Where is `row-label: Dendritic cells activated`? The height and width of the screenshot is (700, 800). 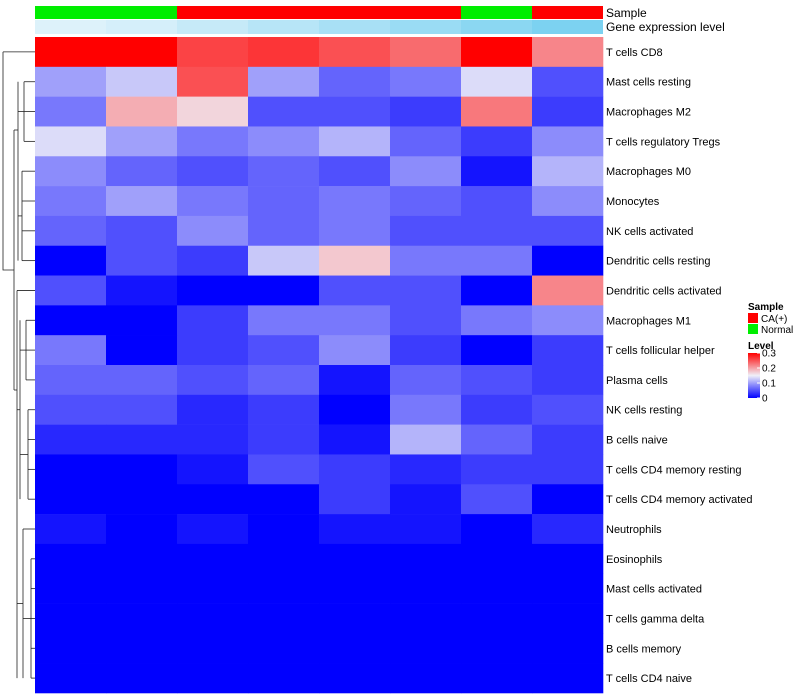
row-label: Dendritic cells activated is located at coordinates (664, 291).